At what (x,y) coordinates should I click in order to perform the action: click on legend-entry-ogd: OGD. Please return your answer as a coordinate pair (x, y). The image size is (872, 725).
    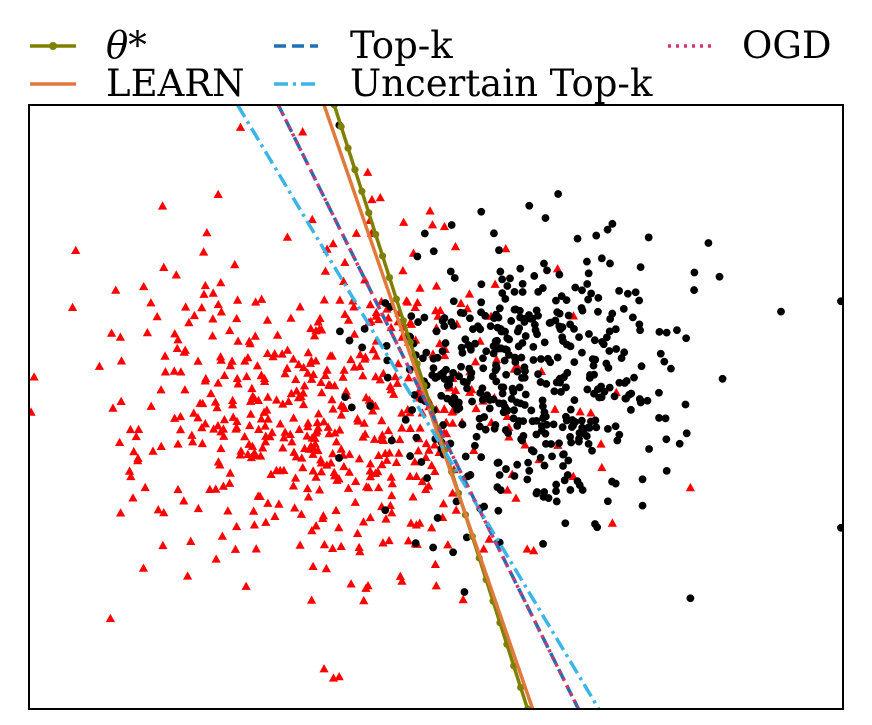
    Looking at the image, I should click on (750, 45).